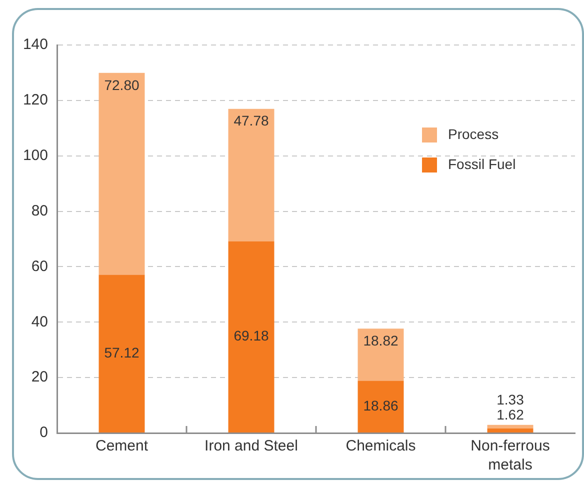 The height and width of the screenshot is (485, 584). I want to click on data-label: 69.18, so click(251, 336).